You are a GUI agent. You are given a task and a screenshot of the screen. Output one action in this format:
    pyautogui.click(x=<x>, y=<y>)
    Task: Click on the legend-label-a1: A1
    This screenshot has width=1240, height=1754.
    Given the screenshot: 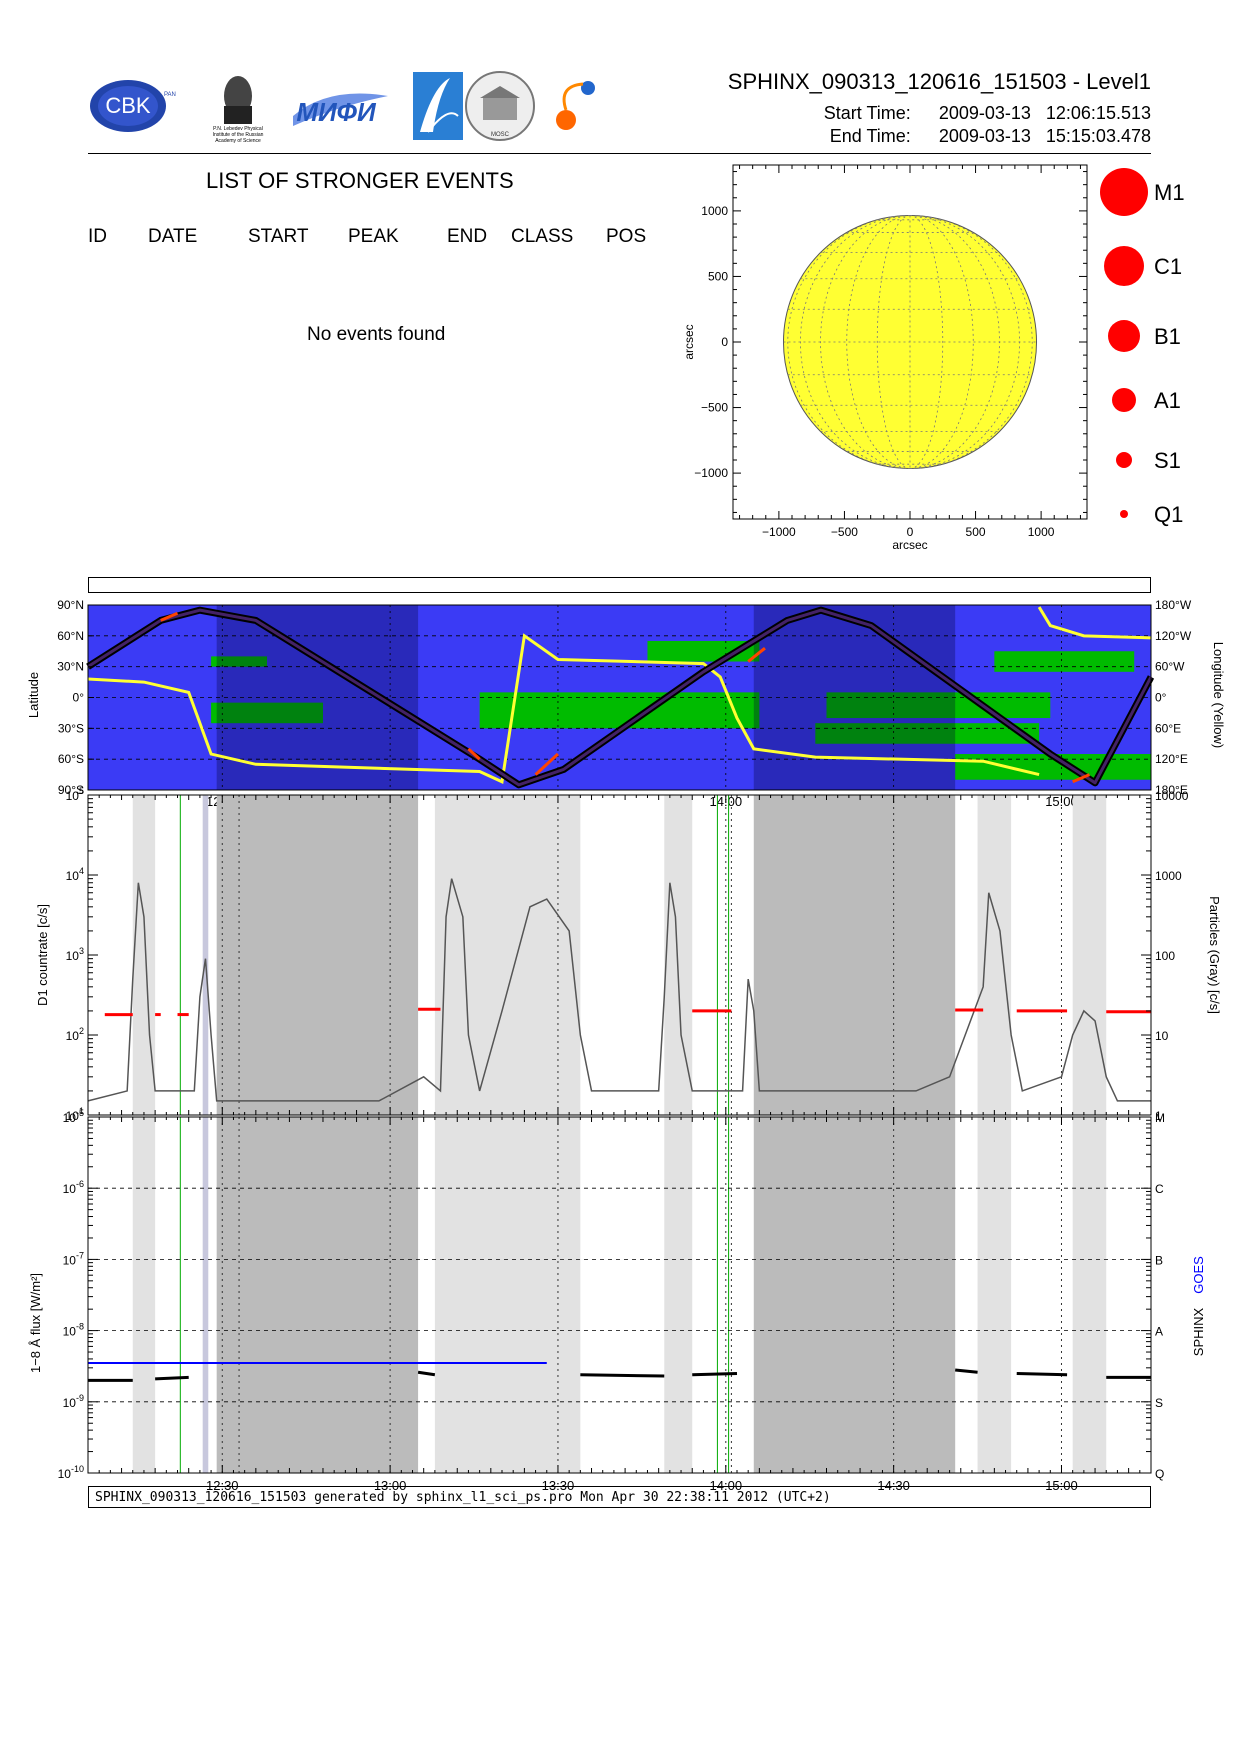 What is the action you would take?
    pyautogui.click(x=1167, y=400)
    